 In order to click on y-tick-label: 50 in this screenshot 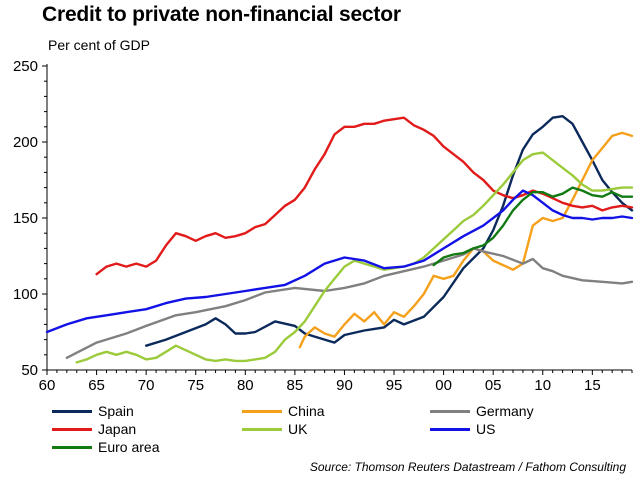, I will do `click(29, 370)`.